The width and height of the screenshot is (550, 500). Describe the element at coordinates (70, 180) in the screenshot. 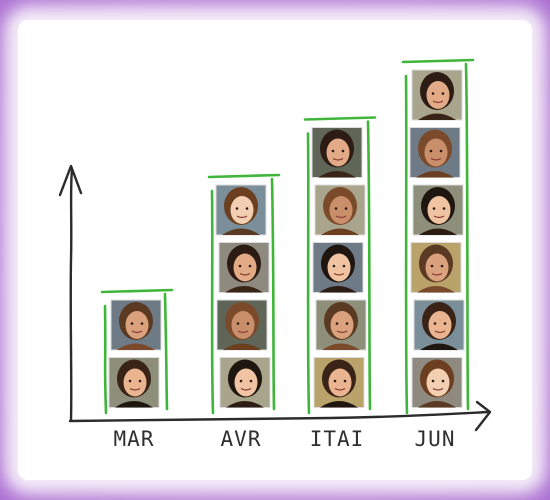

I see `y-axis-arrowhead` at that location.